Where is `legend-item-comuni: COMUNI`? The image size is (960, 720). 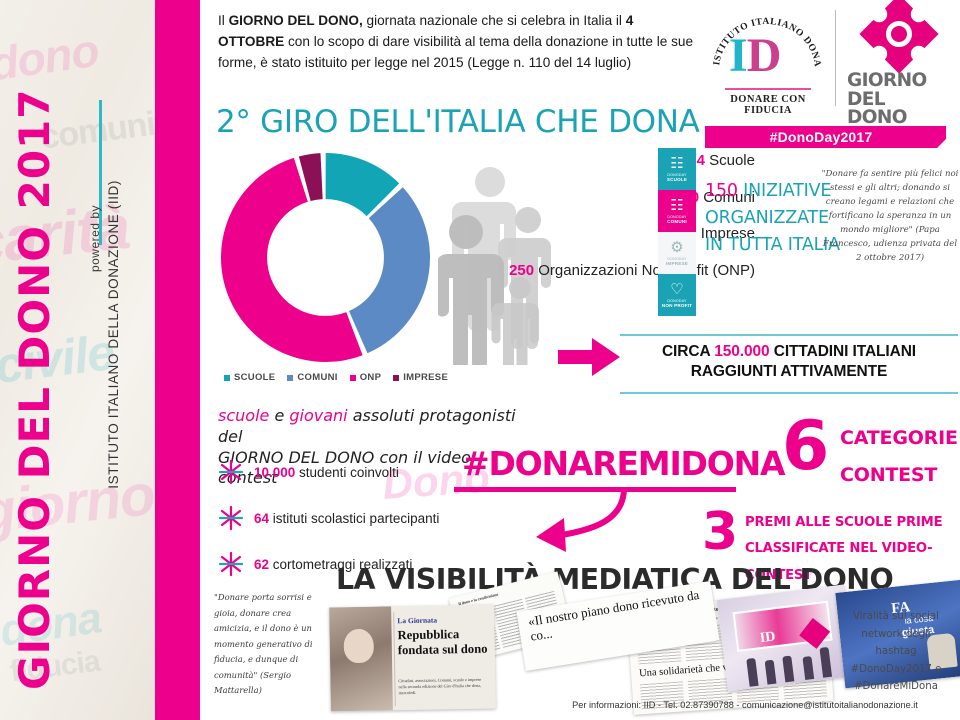
legend-item-comuni: COMUNI is located at coordinates (312, 377).